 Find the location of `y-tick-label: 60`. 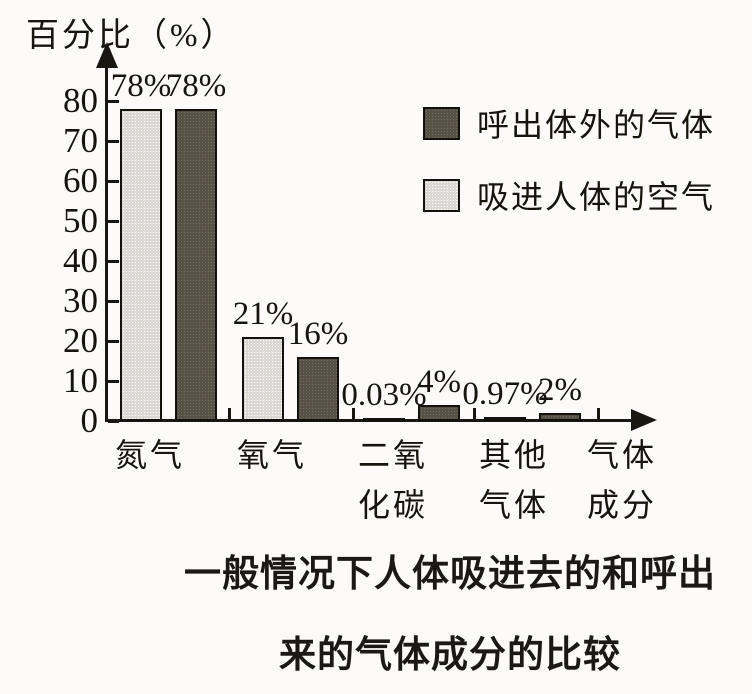

y-tick-label: 60 is located at coordinates (80, 180).